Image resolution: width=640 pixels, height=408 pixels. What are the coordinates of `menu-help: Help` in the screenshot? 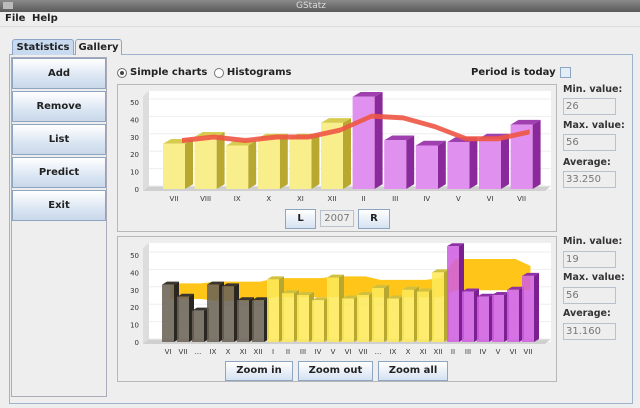 It's located at (45, 18).